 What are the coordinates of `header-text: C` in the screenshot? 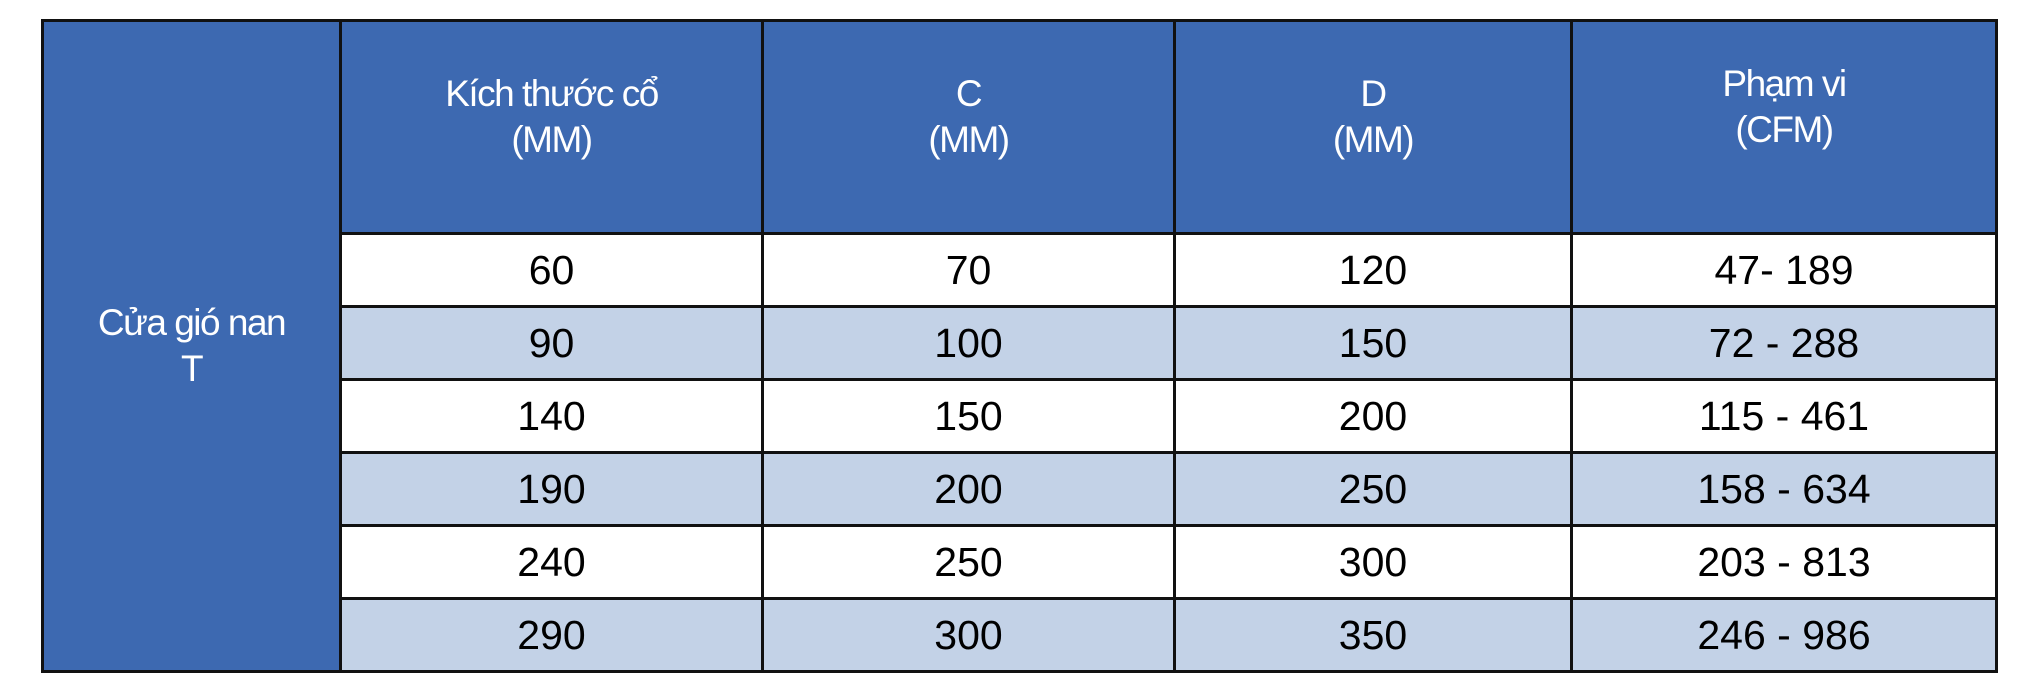 It's located at (969, 93).